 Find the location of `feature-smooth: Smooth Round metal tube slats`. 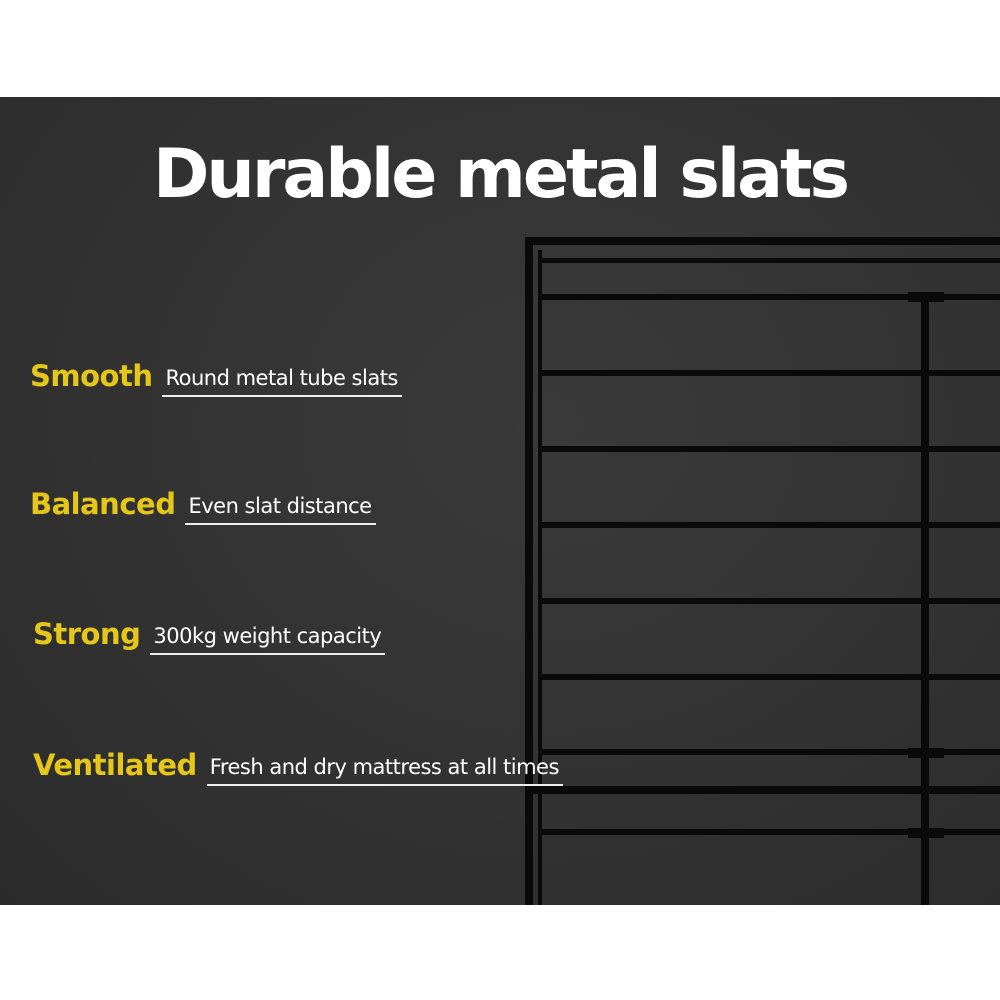

feature-smooth: Smooth Round metal tube slats is located at coordinates (216, 378).